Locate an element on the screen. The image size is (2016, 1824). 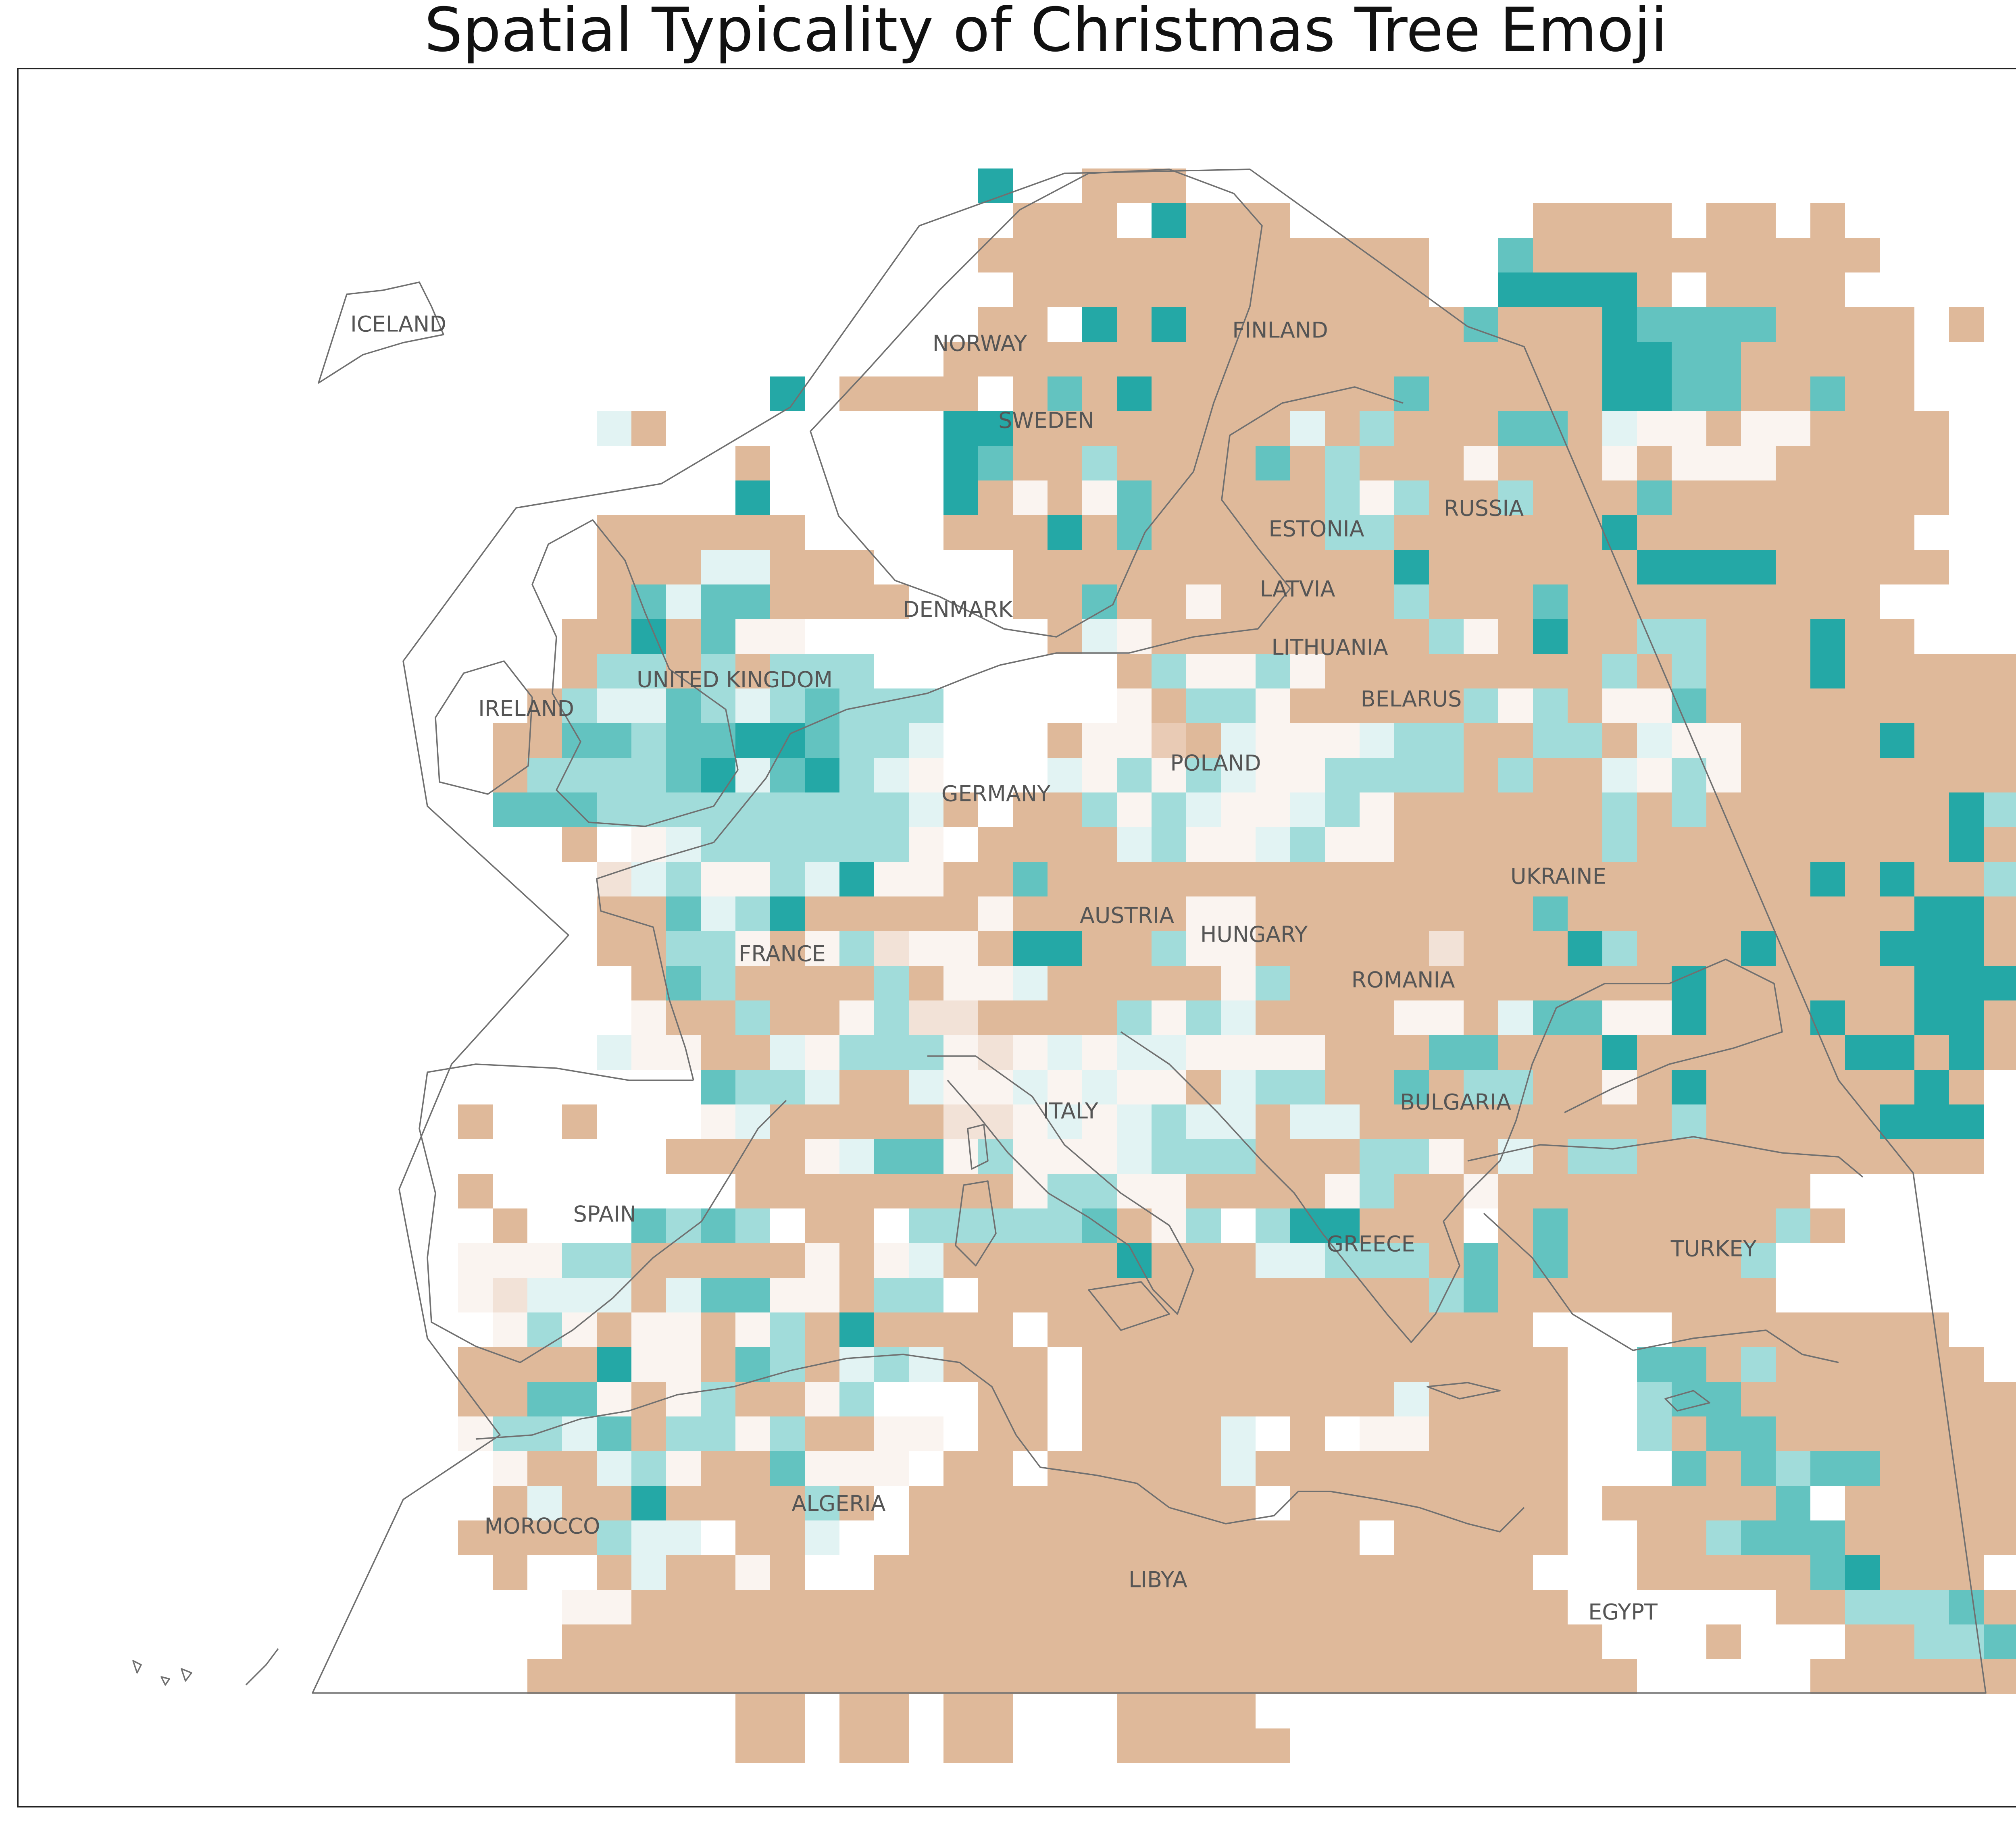
country-label-sweden: SWEDEN is located at coordinates (1046, 420).